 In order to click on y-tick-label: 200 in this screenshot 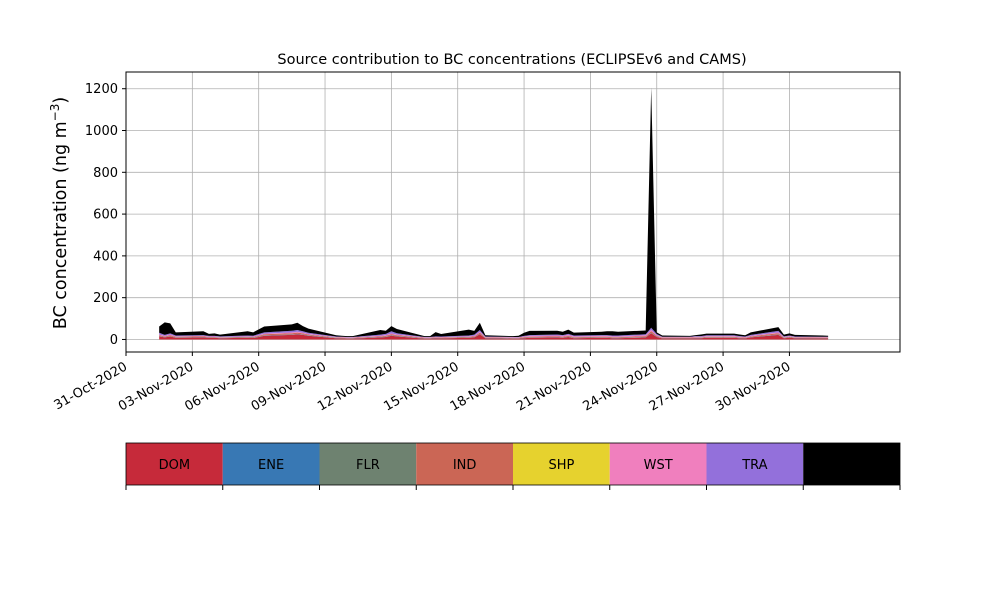, I will do `click(105, 298)`.